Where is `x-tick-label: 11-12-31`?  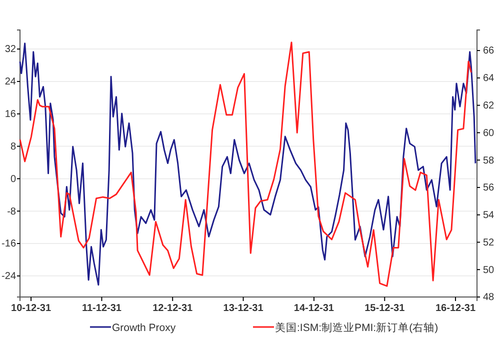 x-tick-label: 11-12-31 is located at coordinates (102, 308).